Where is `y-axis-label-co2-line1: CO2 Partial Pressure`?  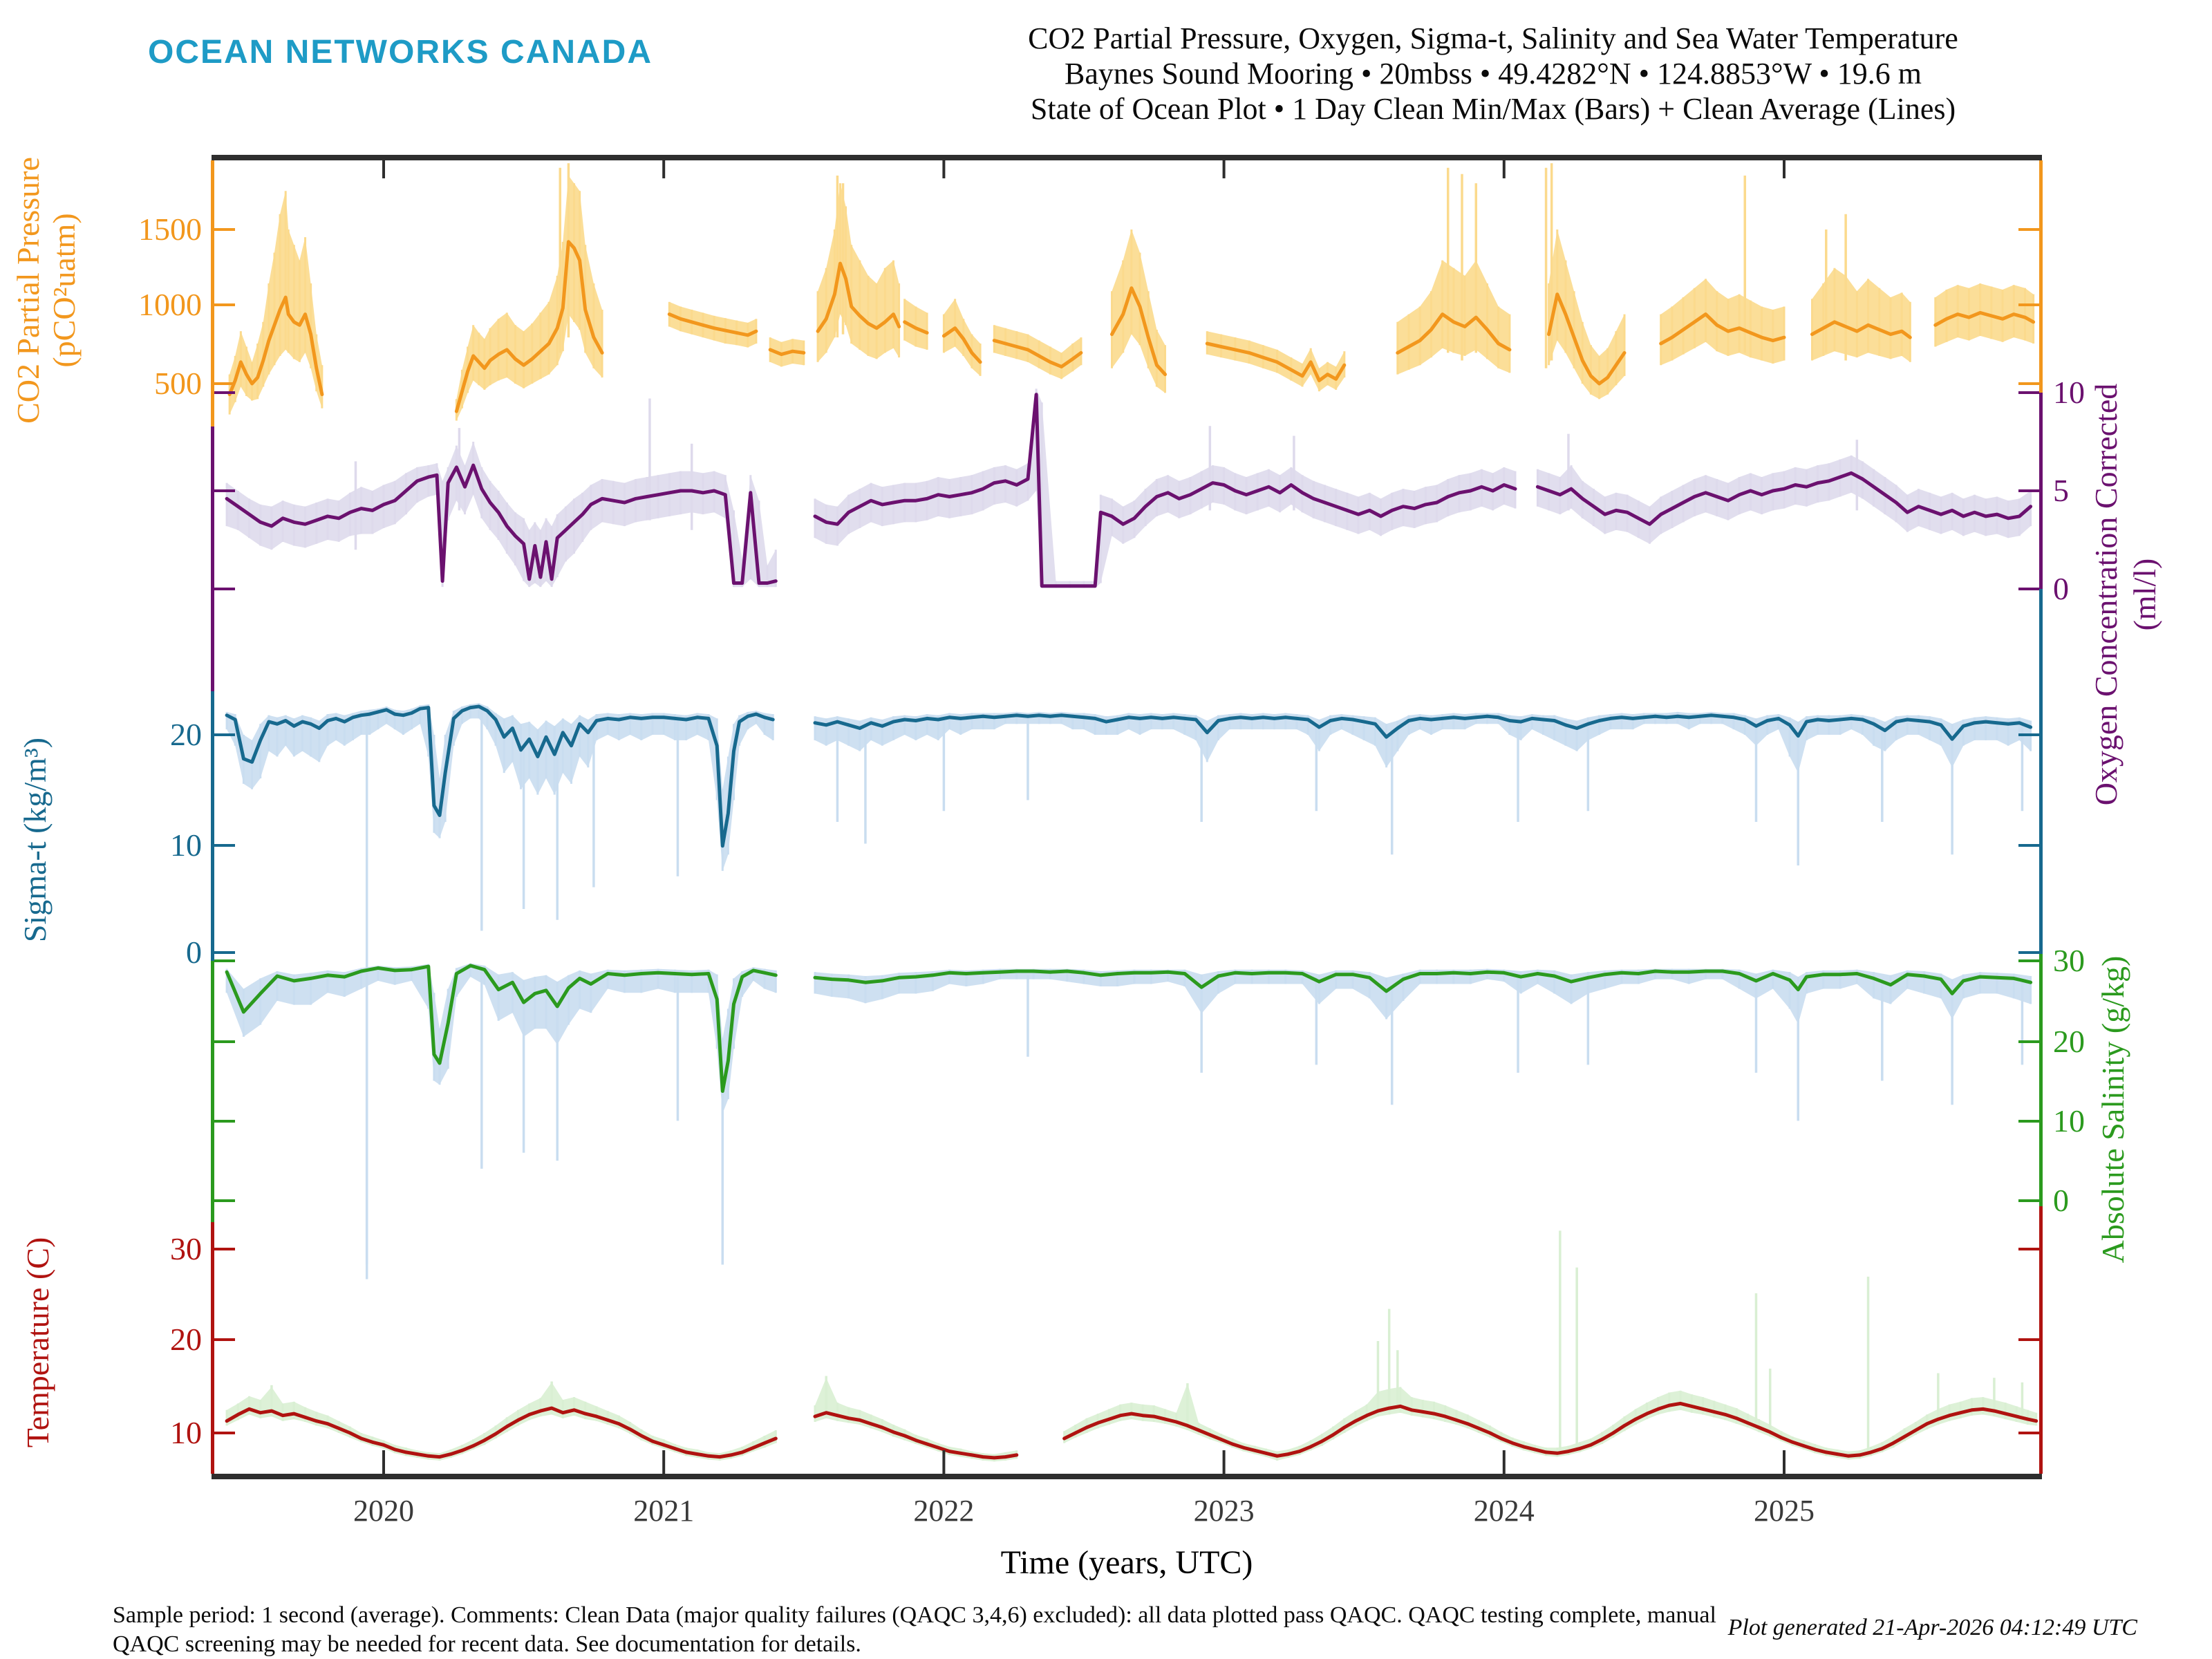 y-axis-label-co2-line1: CO2 Partial Pressure is located at coordinates (28, 290).